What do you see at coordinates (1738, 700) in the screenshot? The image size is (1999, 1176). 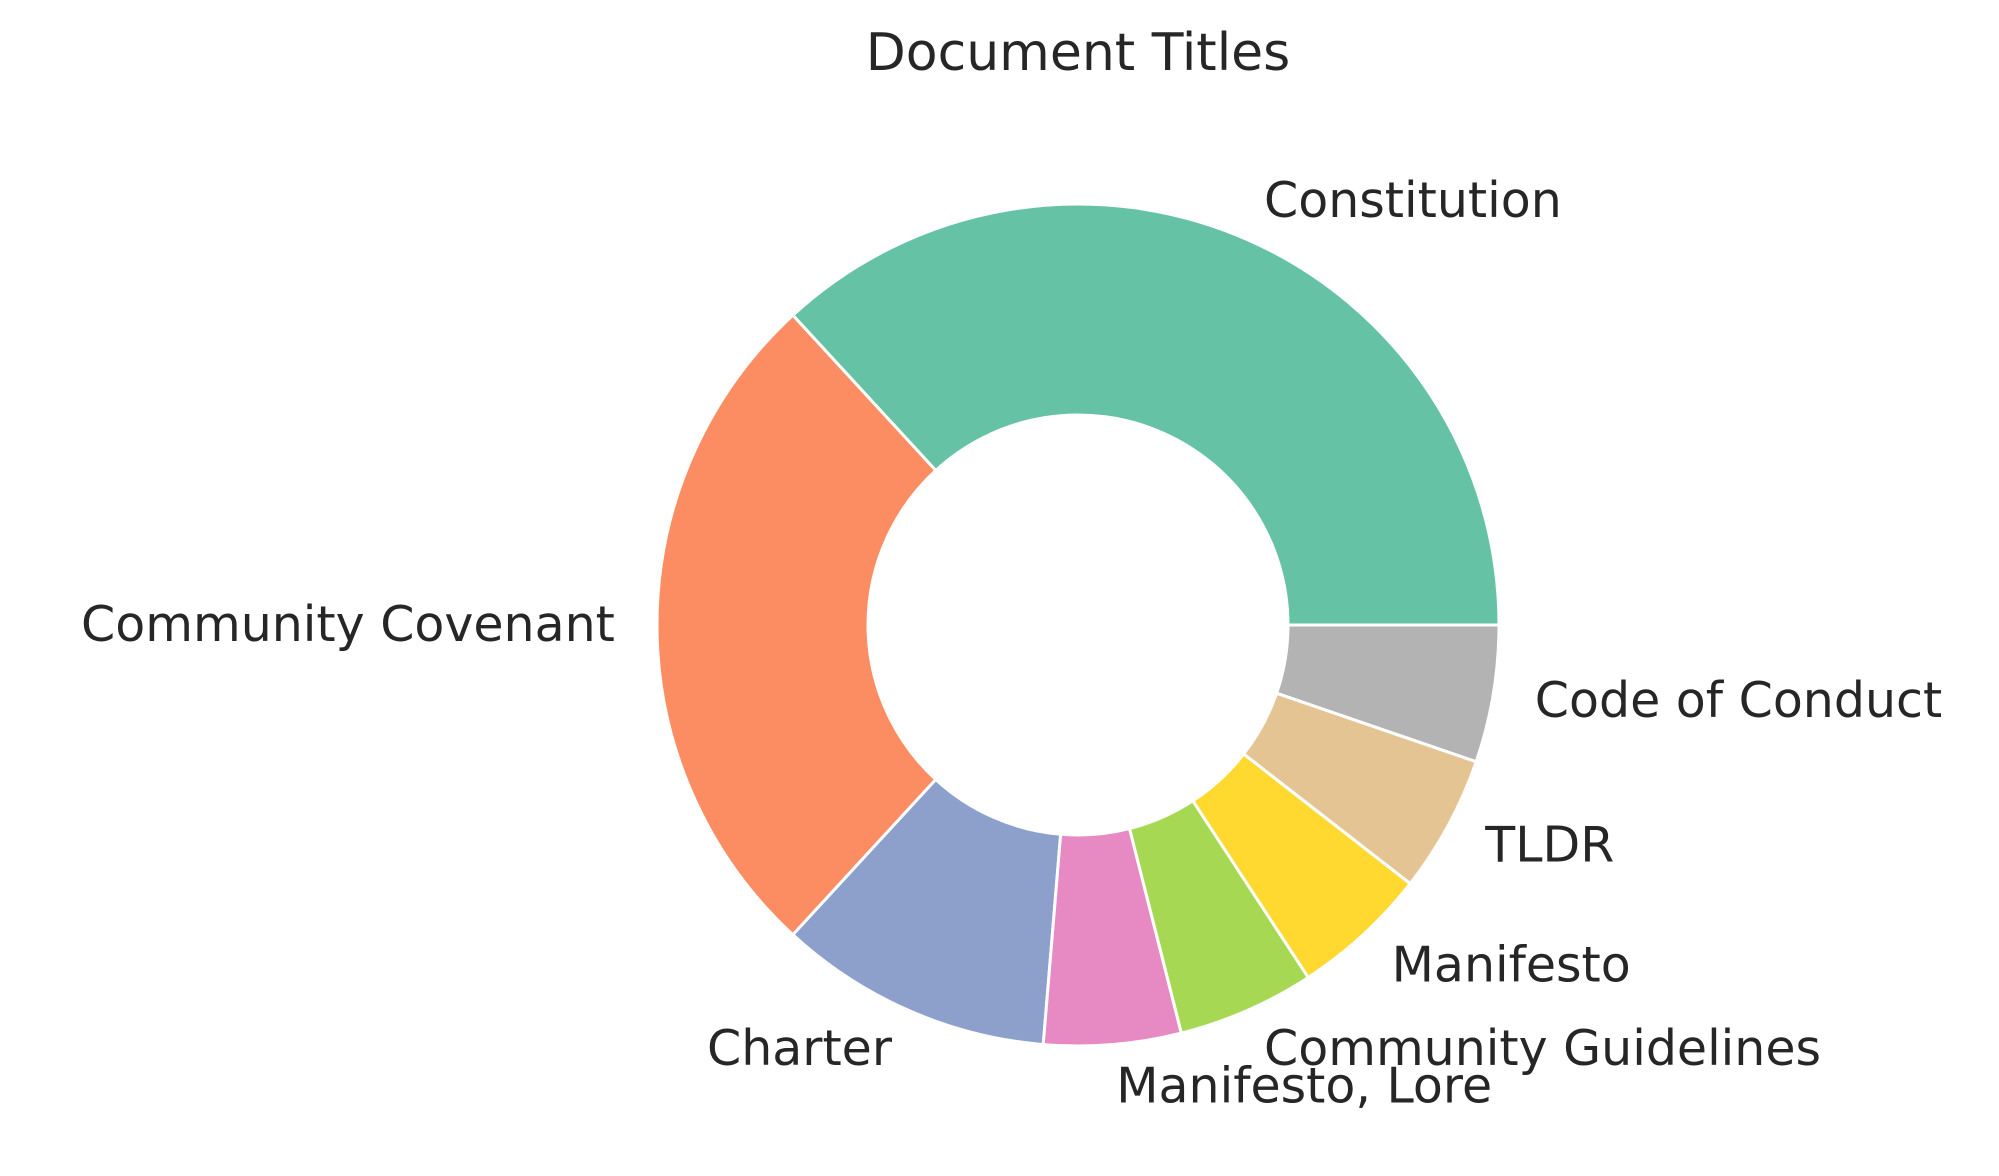 I see `slice-label-code-of-conduct: Code of Conduct` at bounding box center [1738, 700].